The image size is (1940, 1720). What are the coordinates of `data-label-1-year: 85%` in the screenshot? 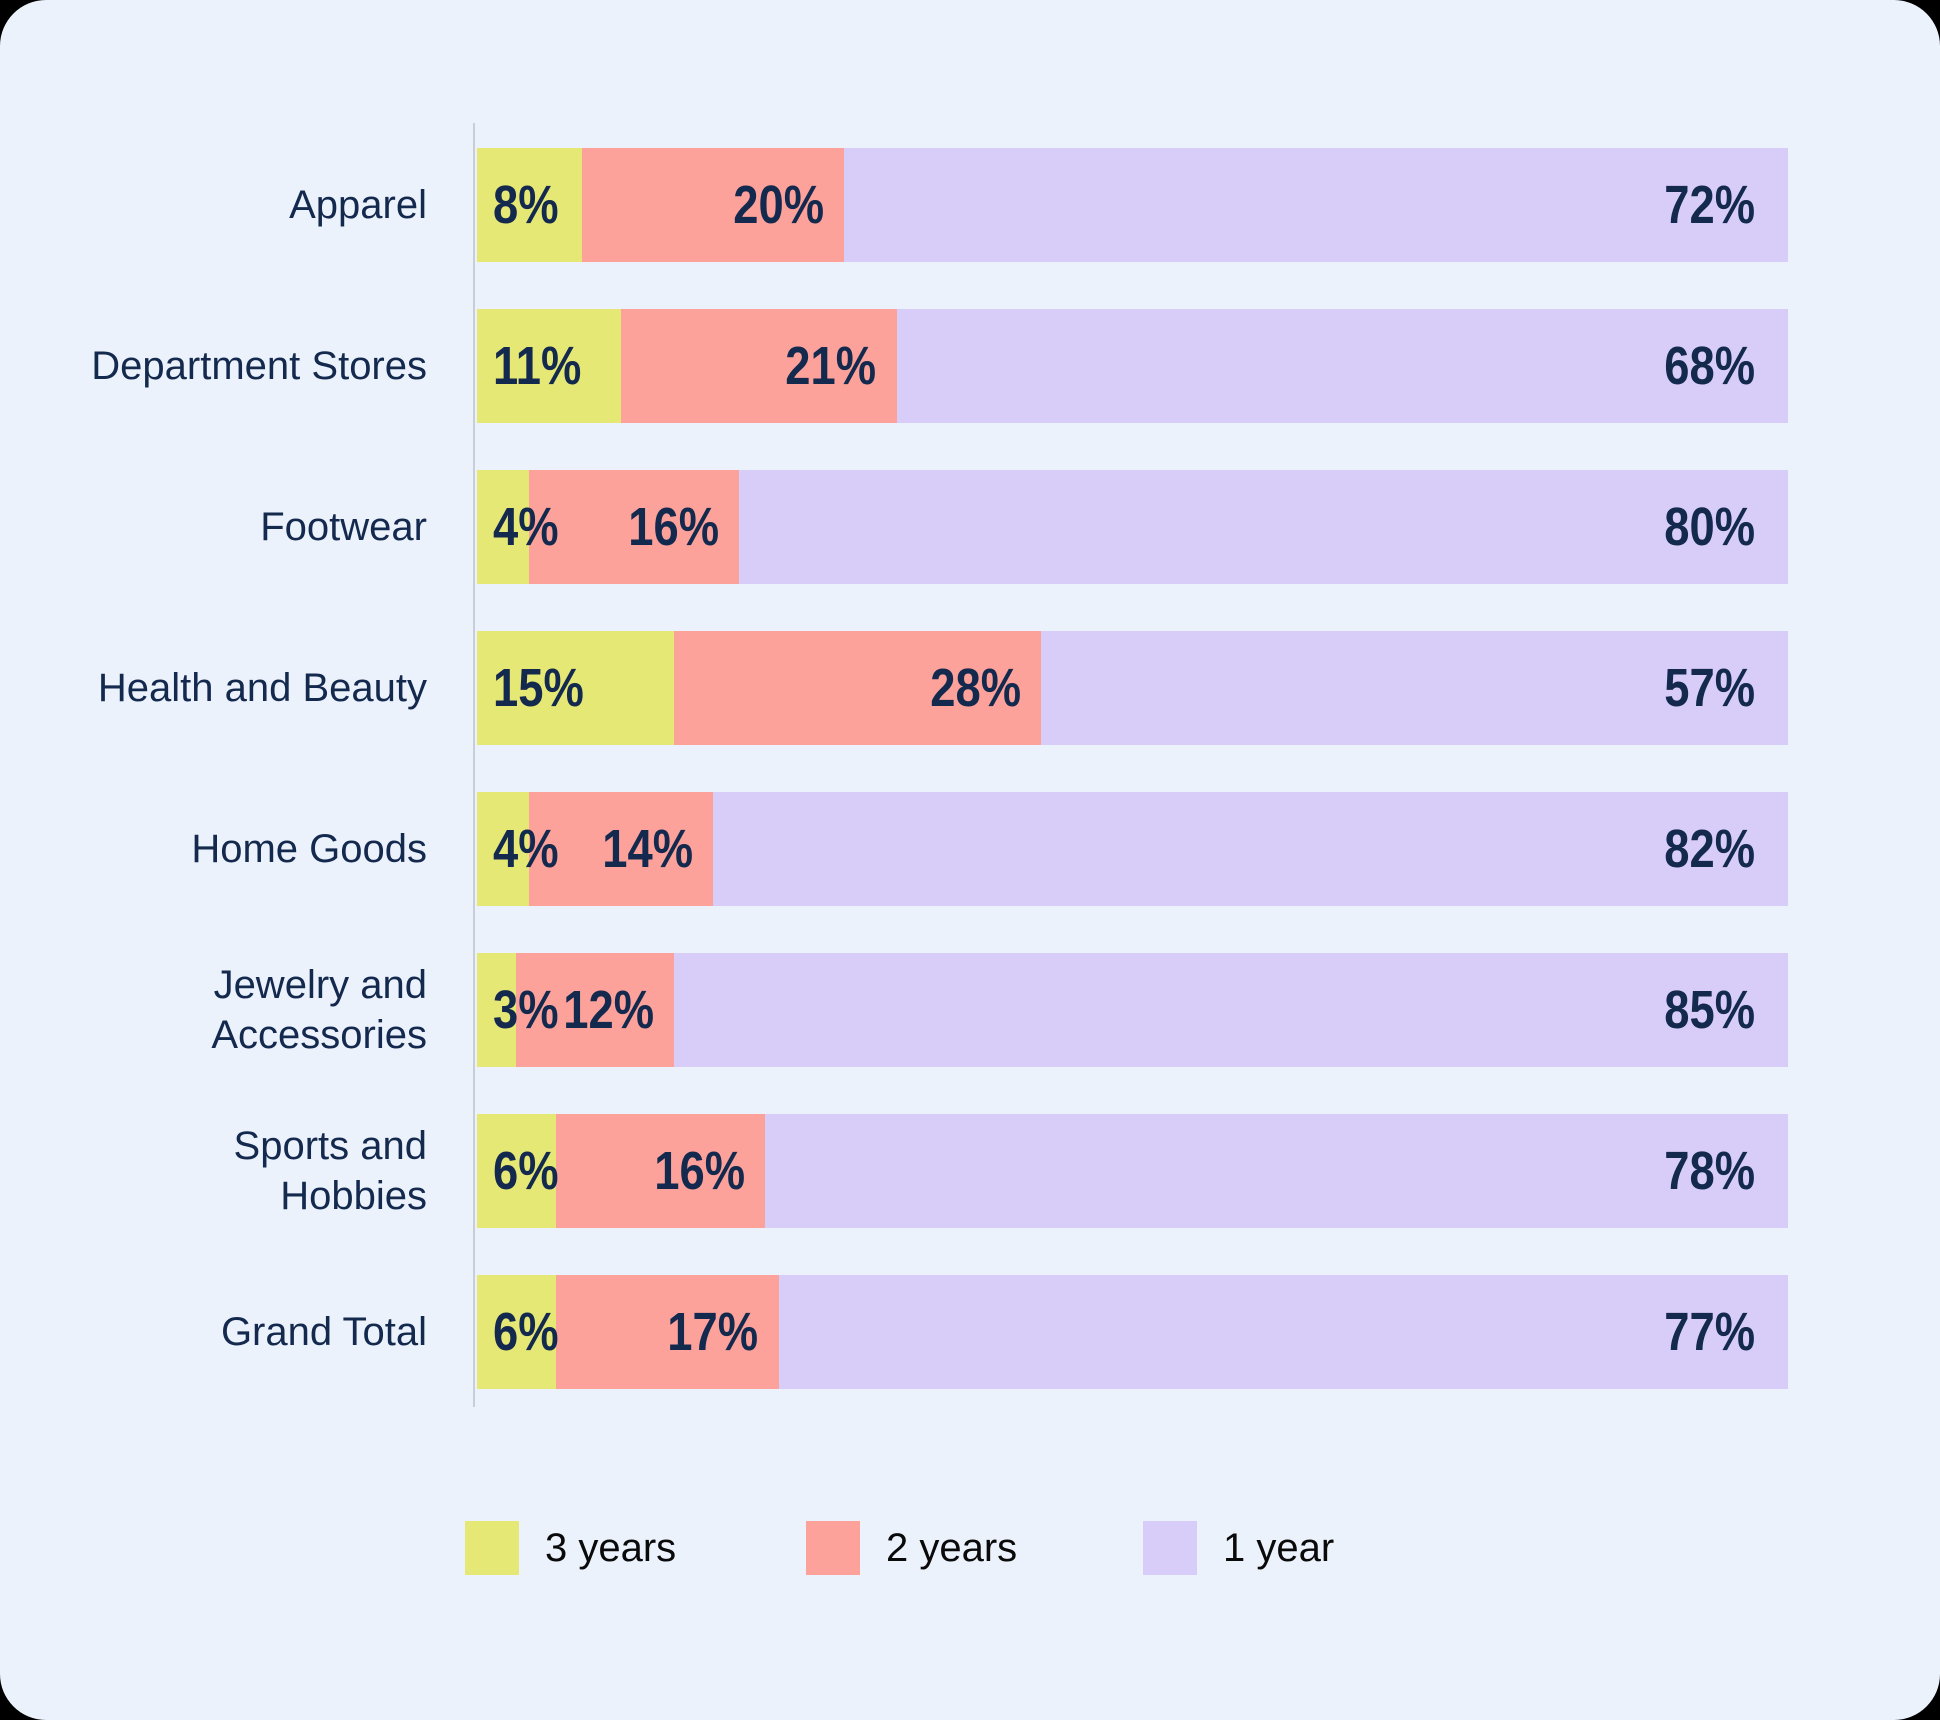 It's located at (1709, 1010).